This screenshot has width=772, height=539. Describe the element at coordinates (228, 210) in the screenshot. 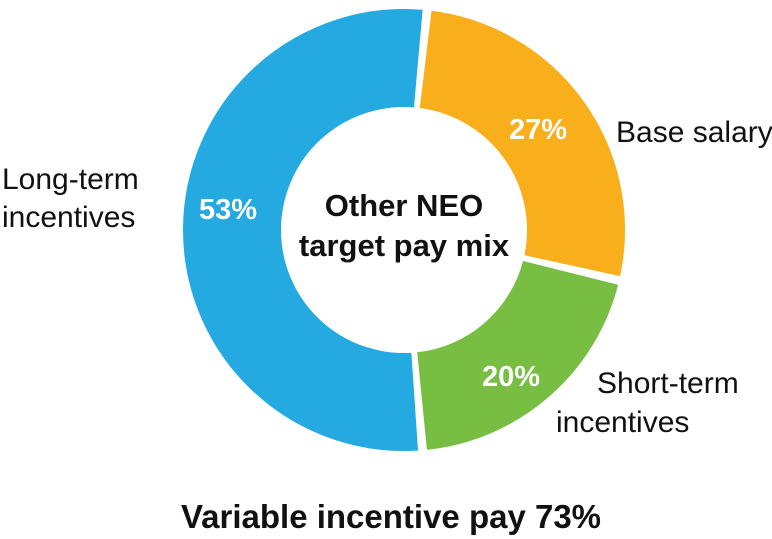

I see `slice-value-label-long-term: 53%` at that location.